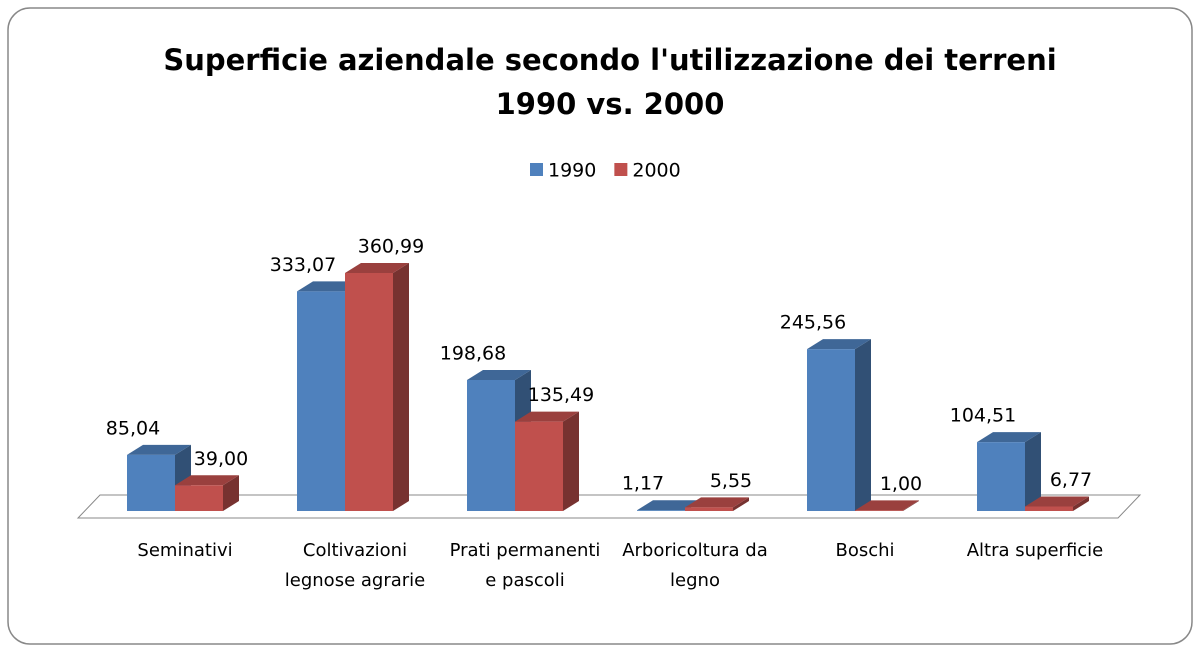 The width and height of the screenshot is (1200, 650). Describe the element at coordinates (643, 484) in the screenshot. I see `data-label: 1,17` at that location.